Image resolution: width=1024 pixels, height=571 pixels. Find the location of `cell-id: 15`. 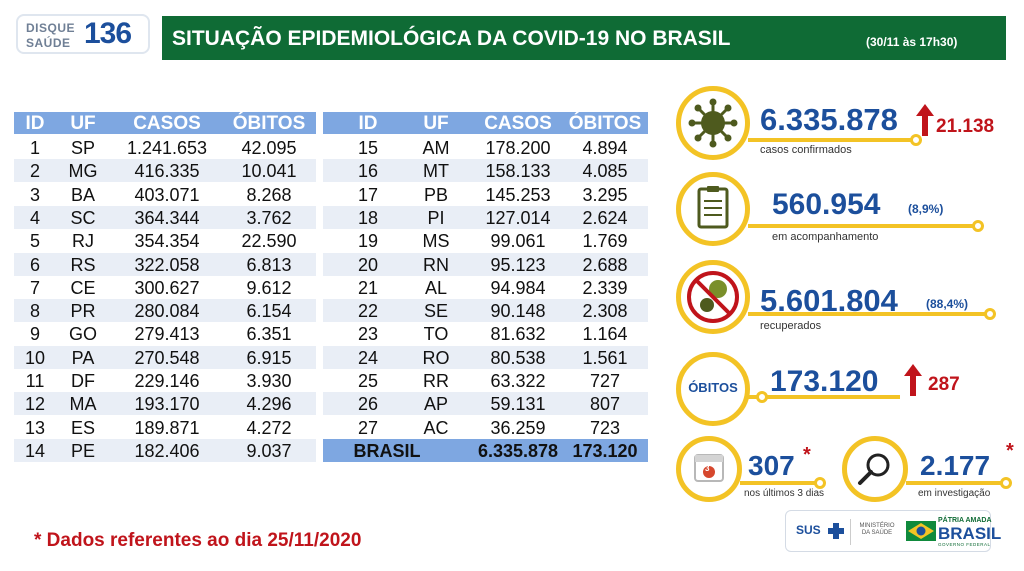

cell-id: 15 is located at coordinates (368, 148).